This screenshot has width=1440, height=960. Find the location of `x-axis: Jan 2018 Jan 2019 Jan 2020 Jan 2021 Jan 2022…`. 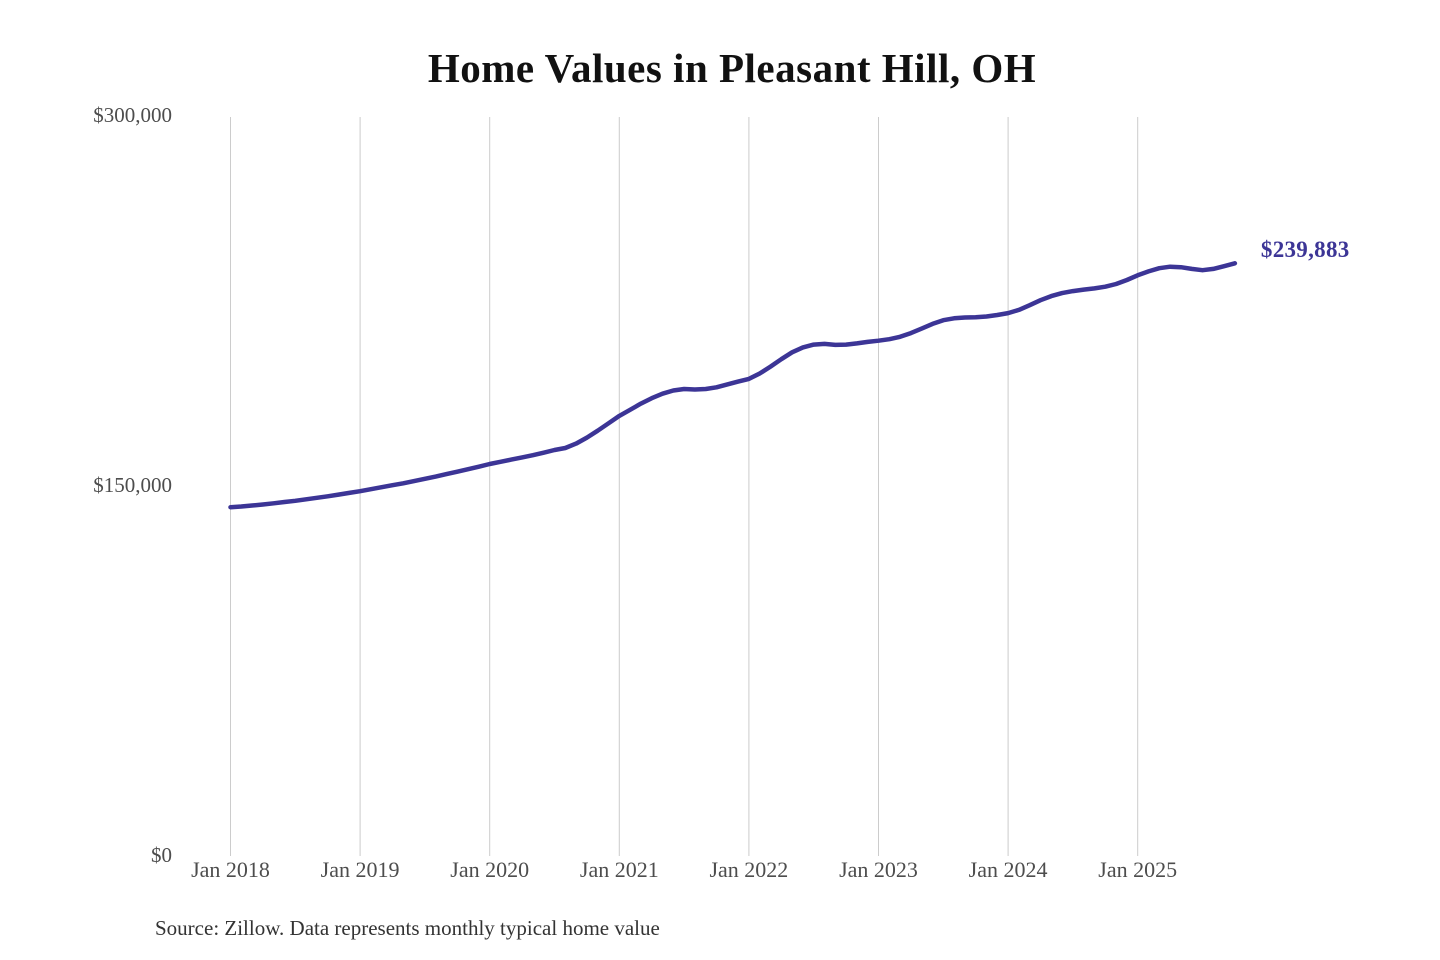

x-axis: Jan 2018 Jan 2019 Jan 2020 Jan 2021 Jan 2022… is located at coordinates (720, 874).